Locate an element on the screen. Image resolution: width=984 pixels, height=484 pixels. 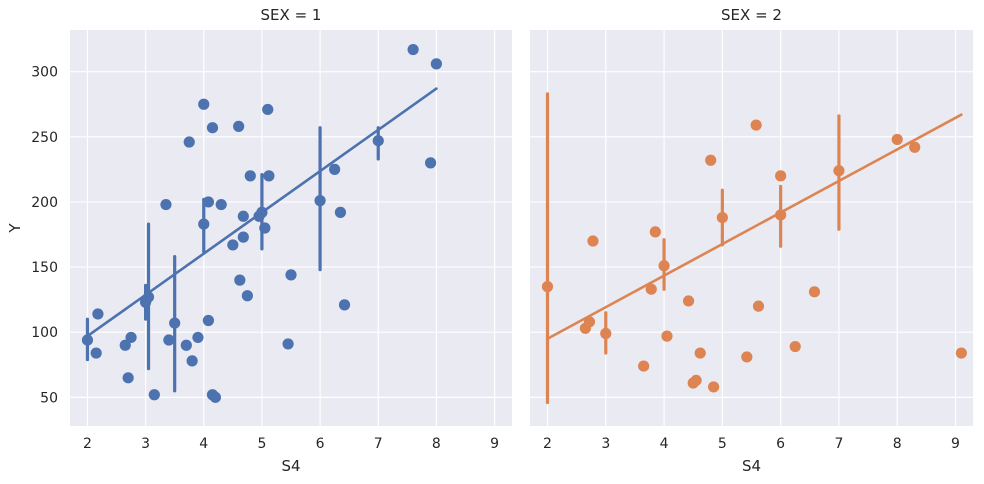
y-tick-label: 150 is located at coordinates (44, 268).